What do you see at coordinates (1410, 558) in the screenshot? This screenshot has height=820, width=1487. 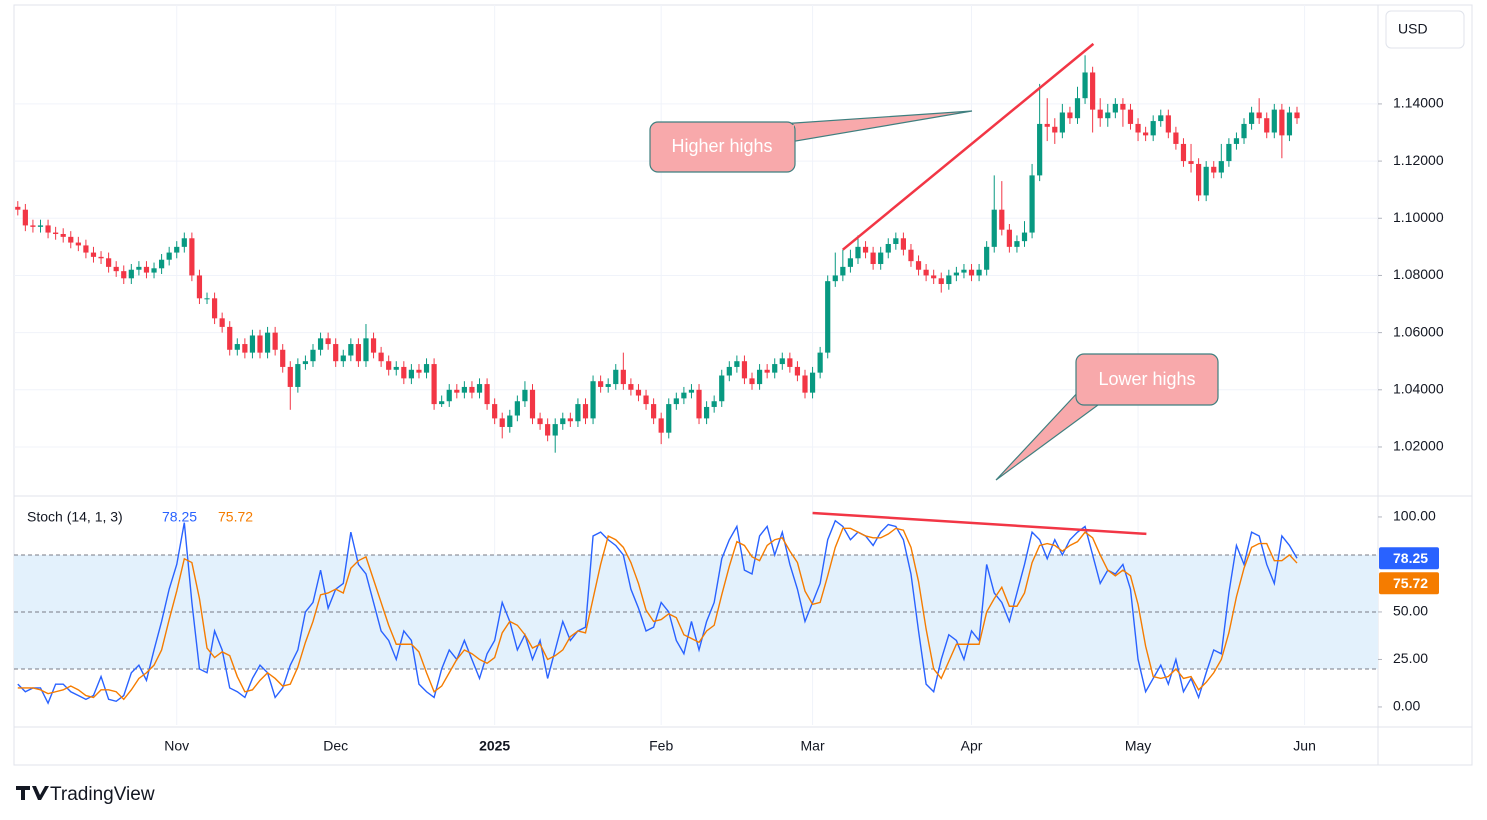 I see `last-value-label: 78.25` at bounding box center [1410, 558].